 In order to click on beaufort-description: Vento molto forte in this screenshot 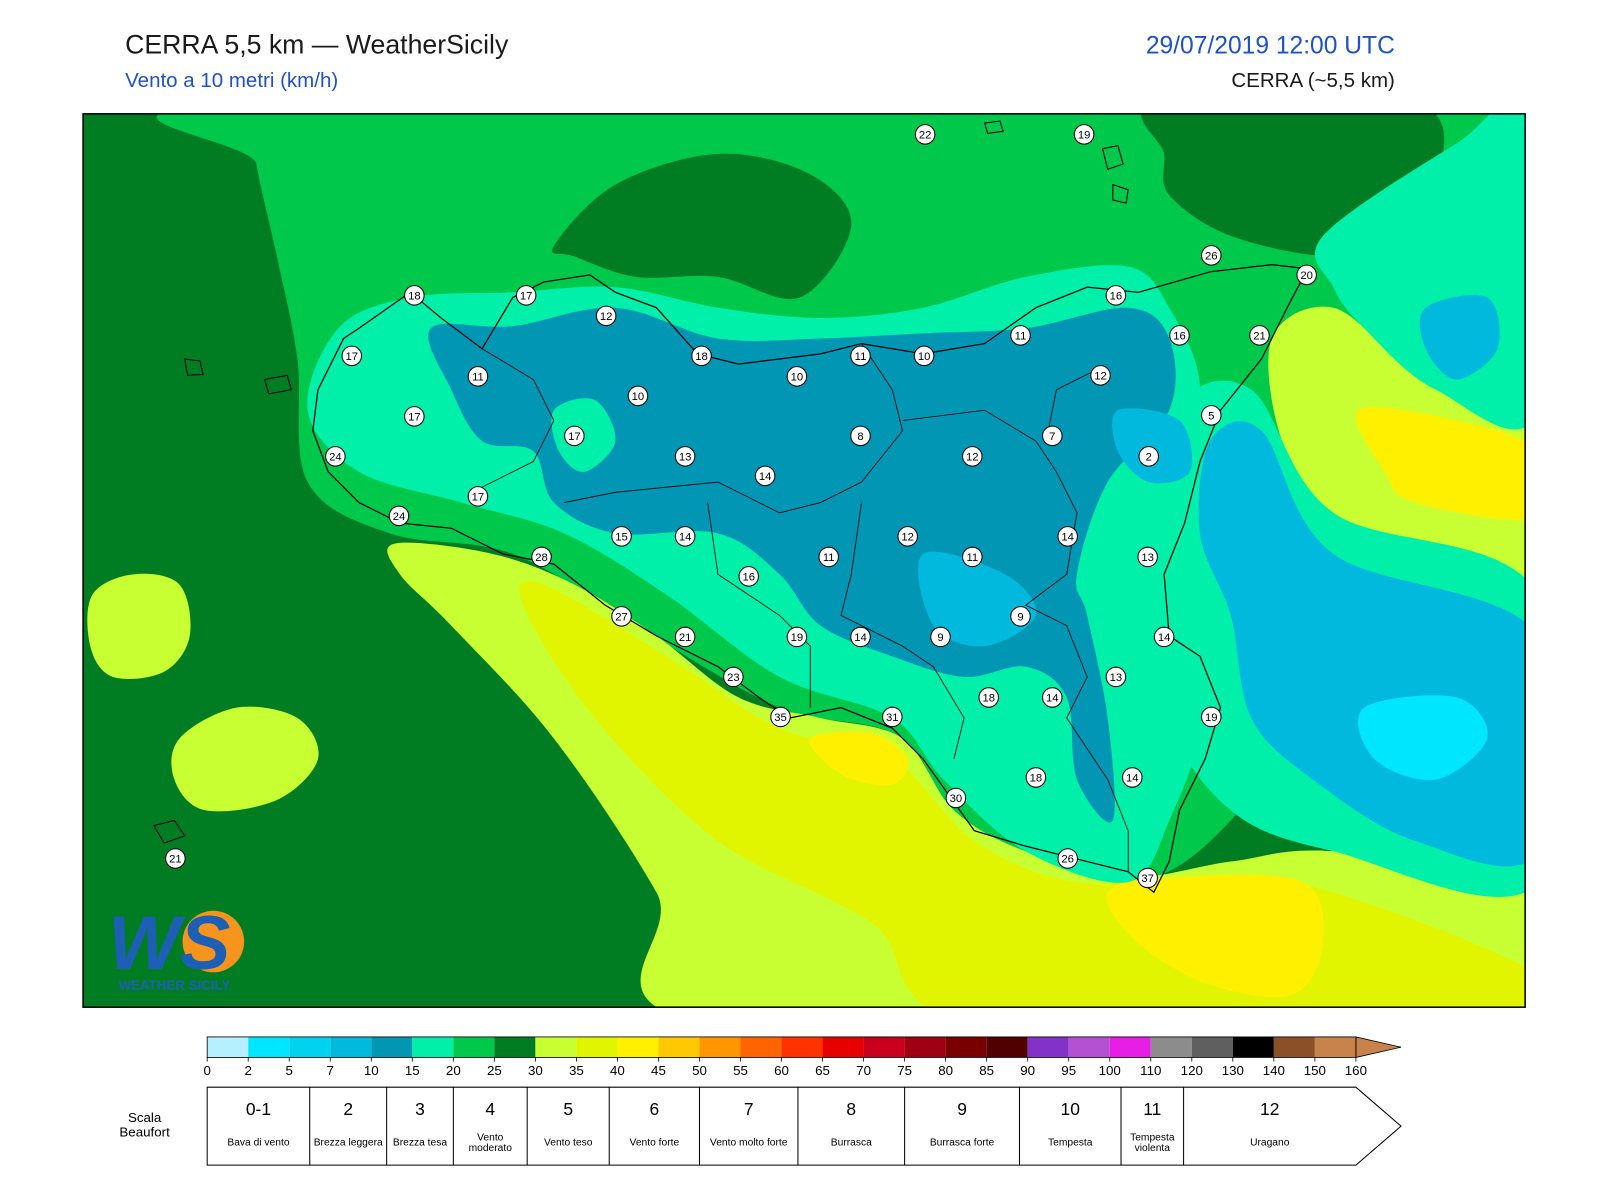, I will do `click(748, 1143)`.